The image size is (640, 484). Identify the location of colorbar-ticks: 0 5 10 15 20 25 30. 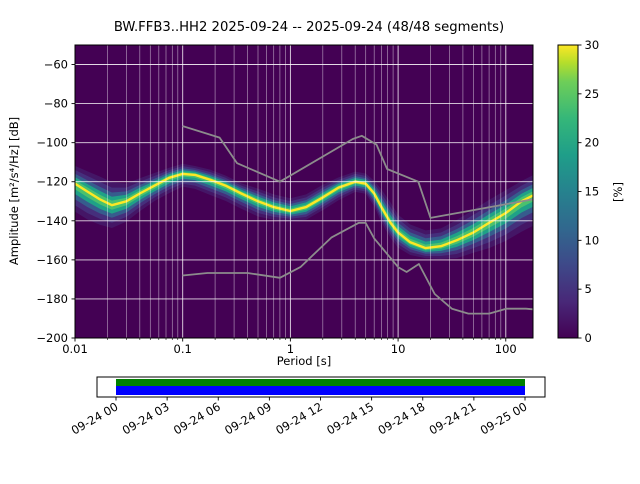
(588, 191).